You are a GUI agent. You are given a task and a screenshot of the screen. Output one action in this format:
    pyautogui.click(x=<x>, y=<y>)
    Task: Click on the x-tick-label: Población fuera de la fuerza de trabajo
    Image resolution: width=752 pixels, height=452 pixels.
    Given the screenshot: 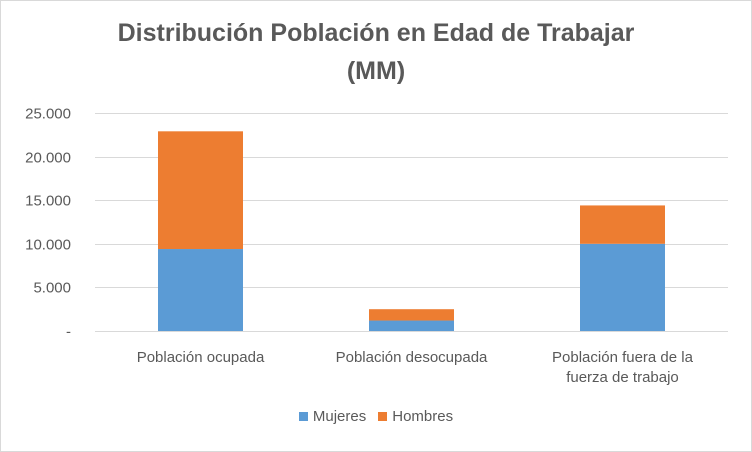 What is the action you would take?
    pyautogui.click(x=623, y=367)
    